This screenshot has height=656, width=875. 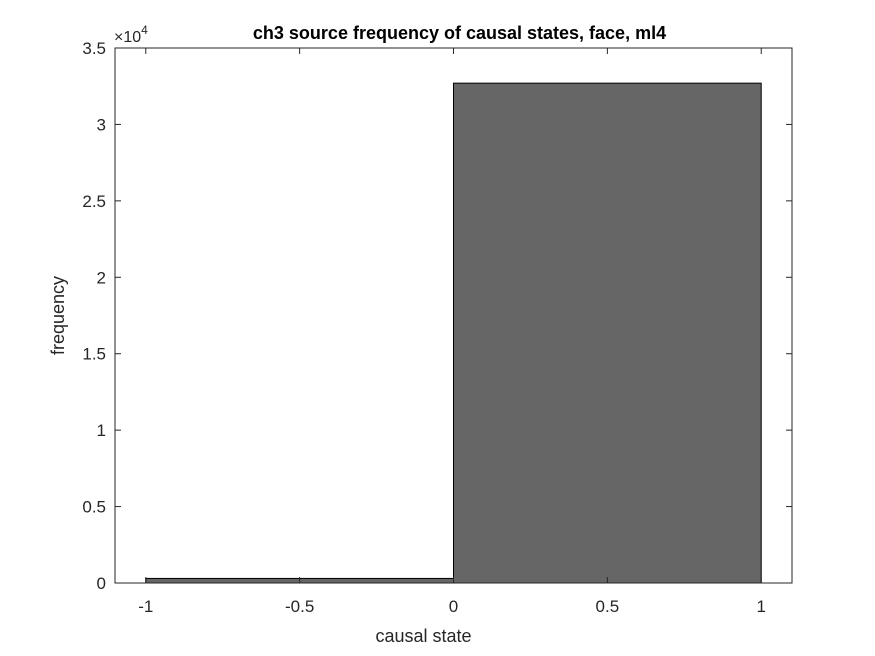 What do you see at coordinates (423, 636) in the screenshot?
I see `x-axis-label: causal state` at bounding box center [423, 636].